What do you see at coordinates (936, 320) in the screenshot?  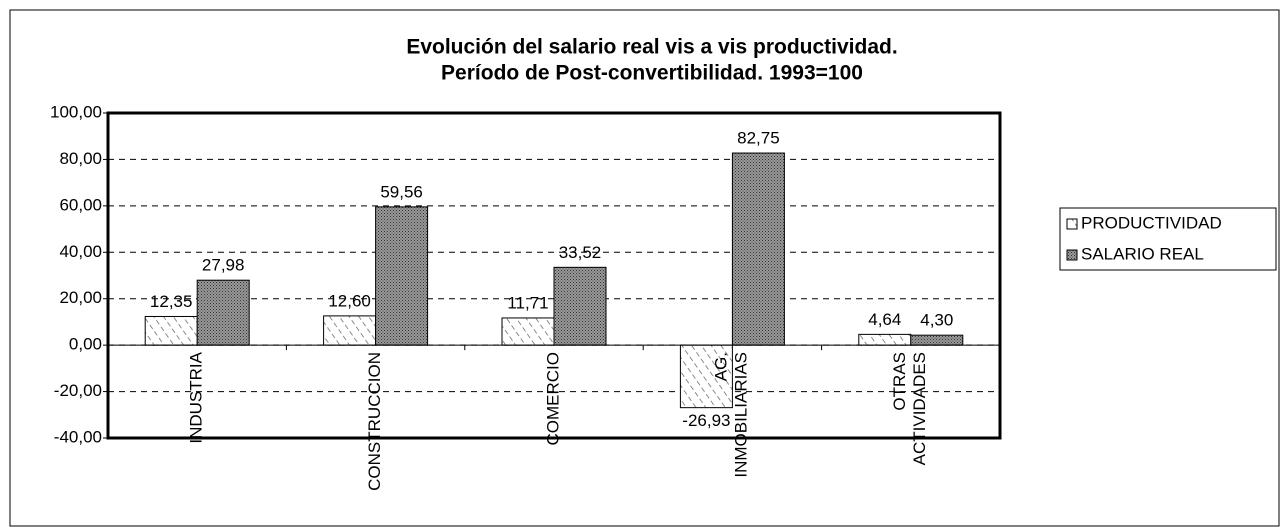 I see `data-label: 4,30` at bounding box center [936, 320].